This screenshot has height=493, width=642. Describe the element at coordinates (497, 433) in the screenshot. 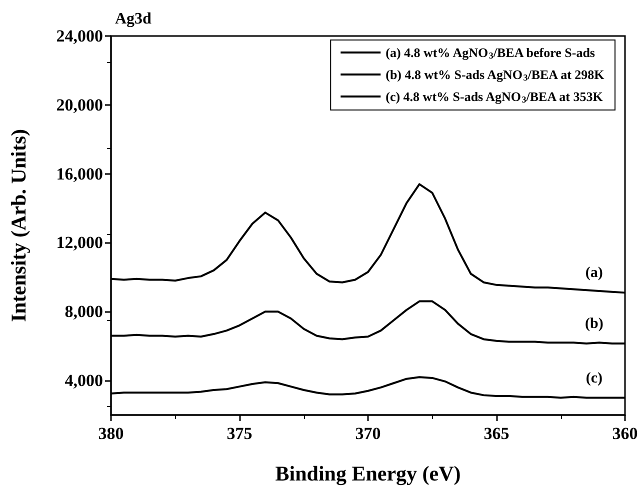

I see `x-tick-label: 365` at that location.